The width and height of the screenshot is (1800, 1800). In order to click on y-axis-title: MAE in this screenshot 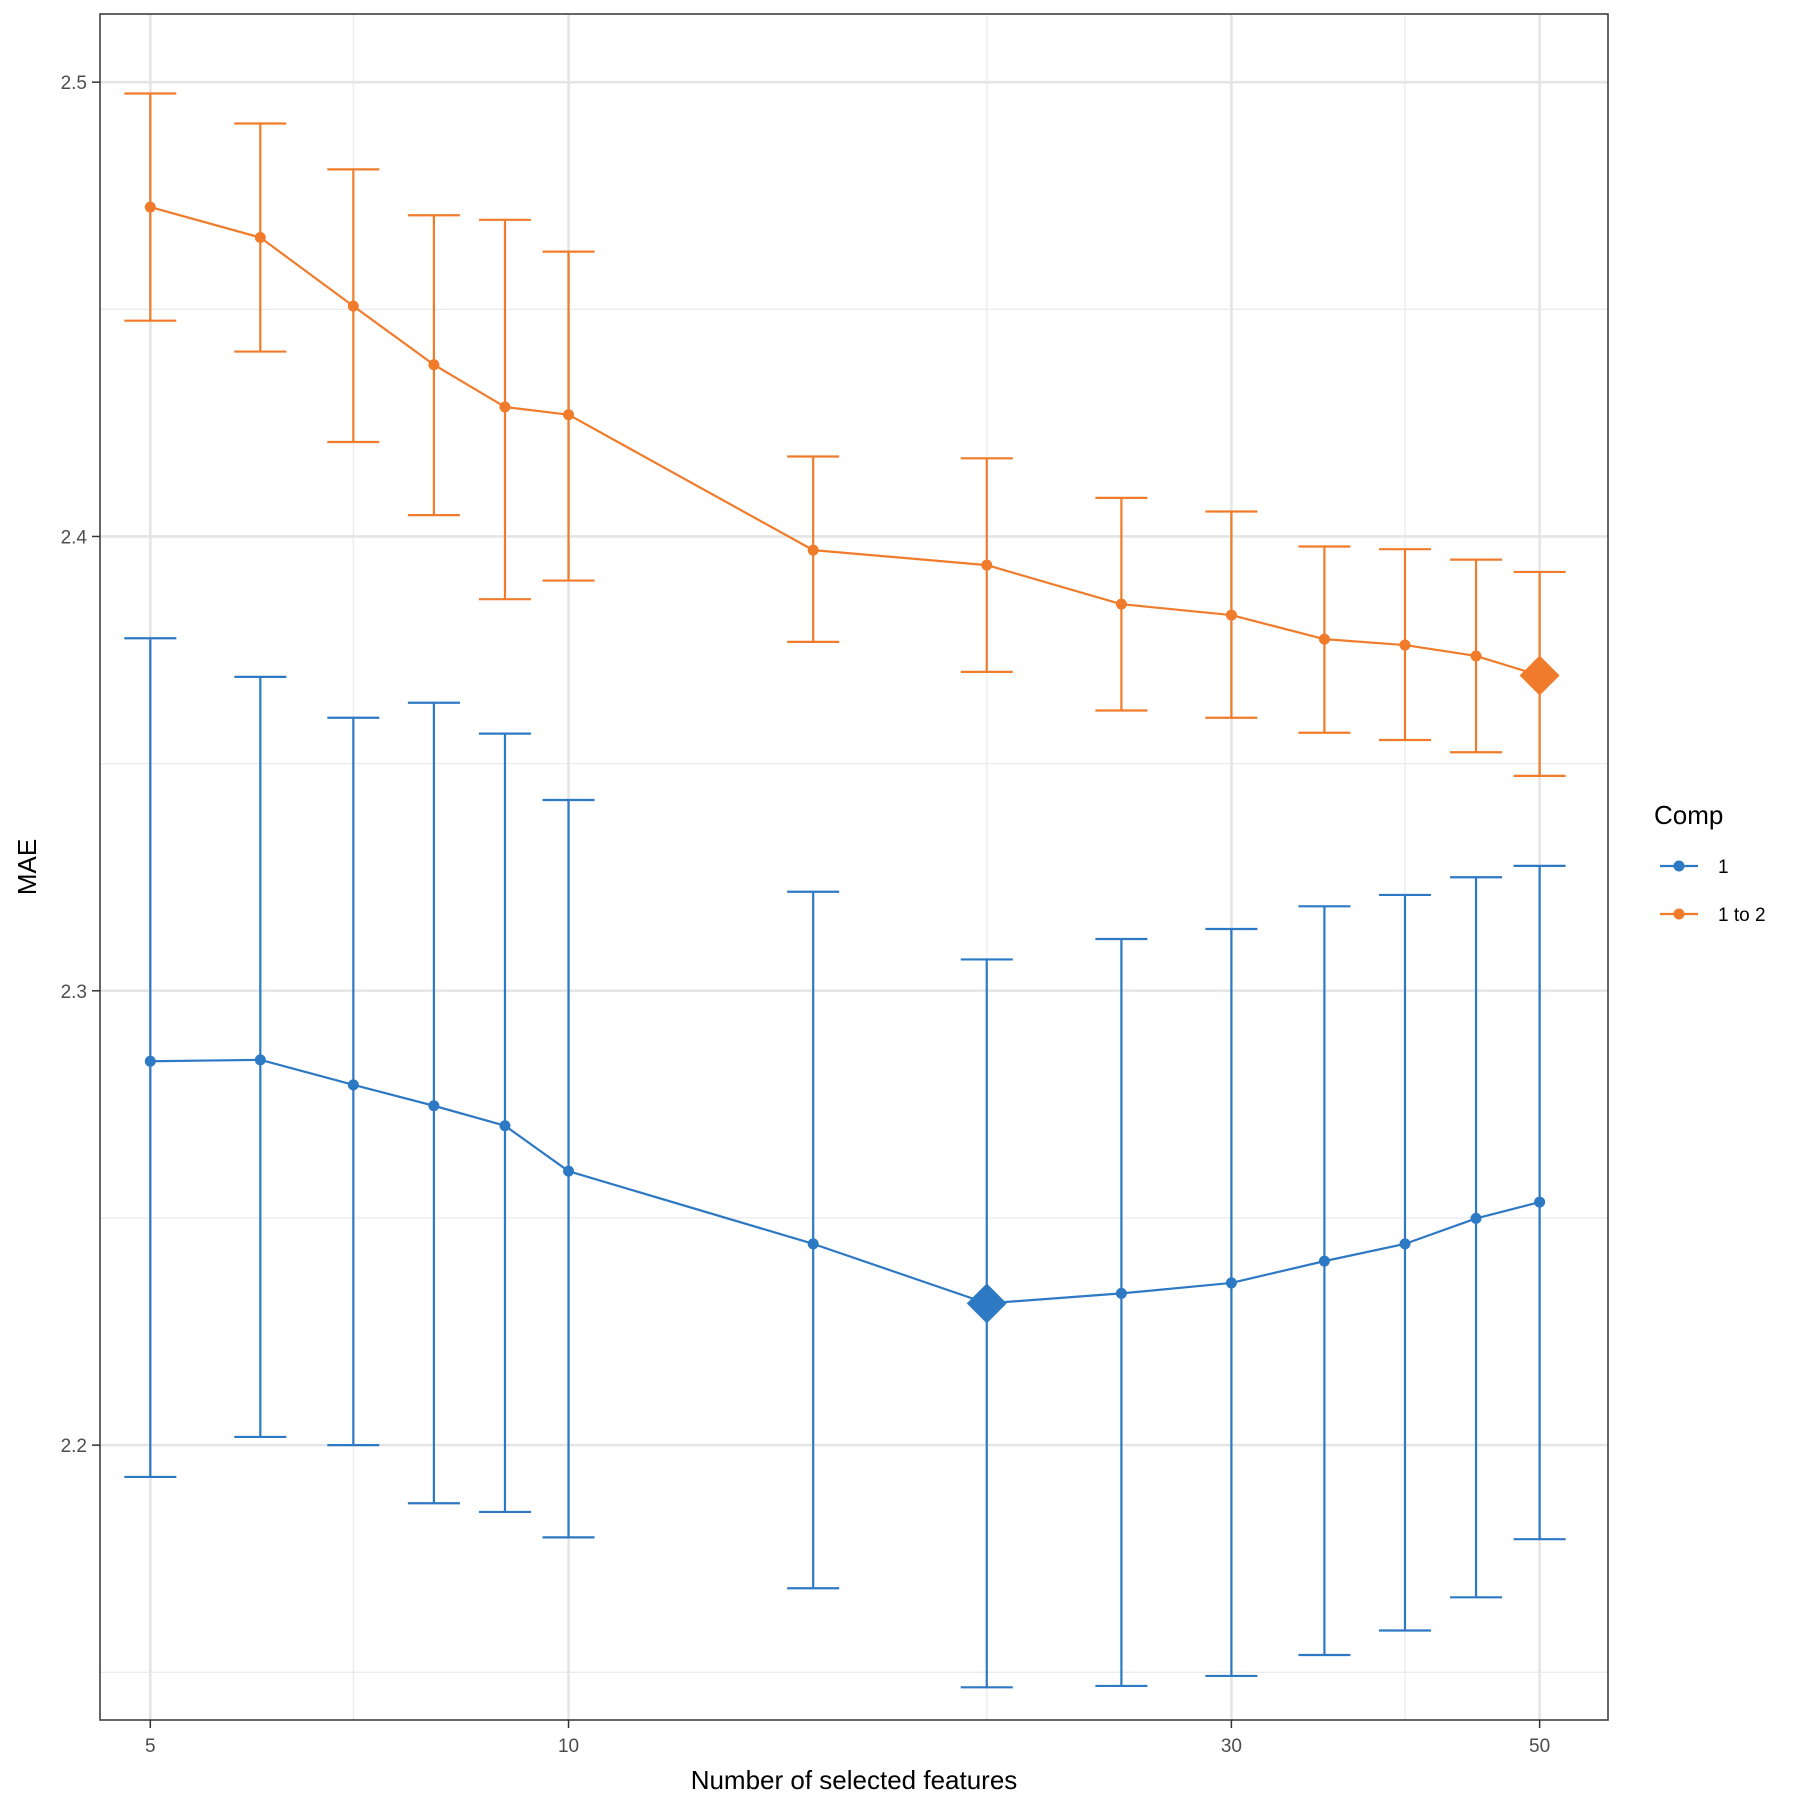, I will do `click(27, 867)`.